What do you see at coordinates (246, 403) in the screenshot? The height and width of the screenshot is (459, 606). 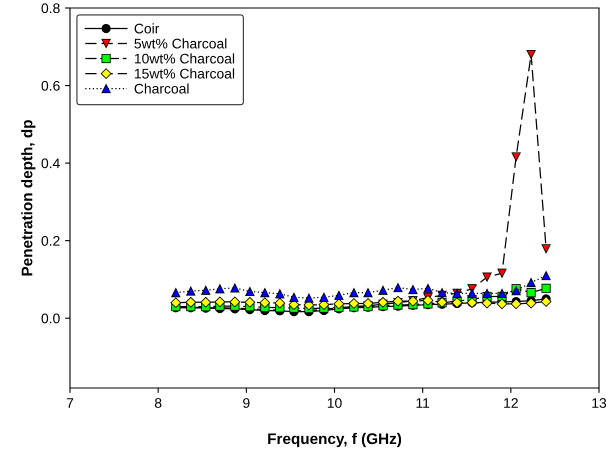 I see `x-tick-label: 9` at bounding box center [246, 403].